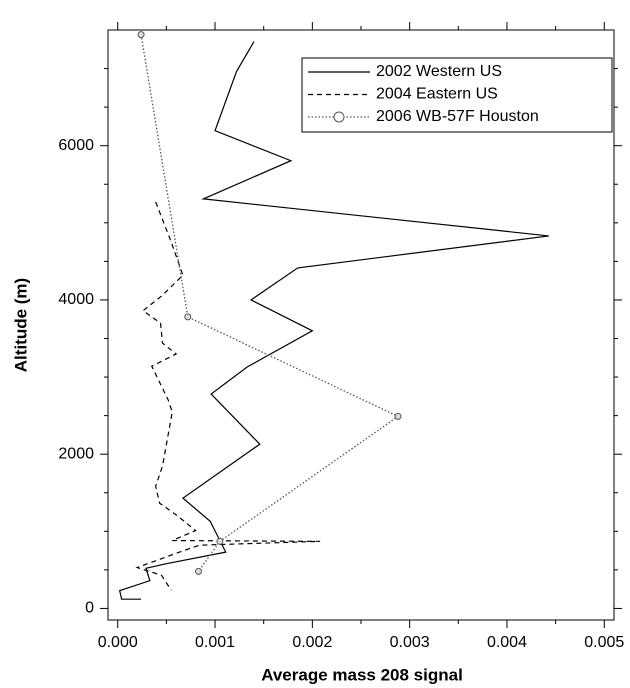  I want to click on x-tick-label: 0.002, so click(312, 642).